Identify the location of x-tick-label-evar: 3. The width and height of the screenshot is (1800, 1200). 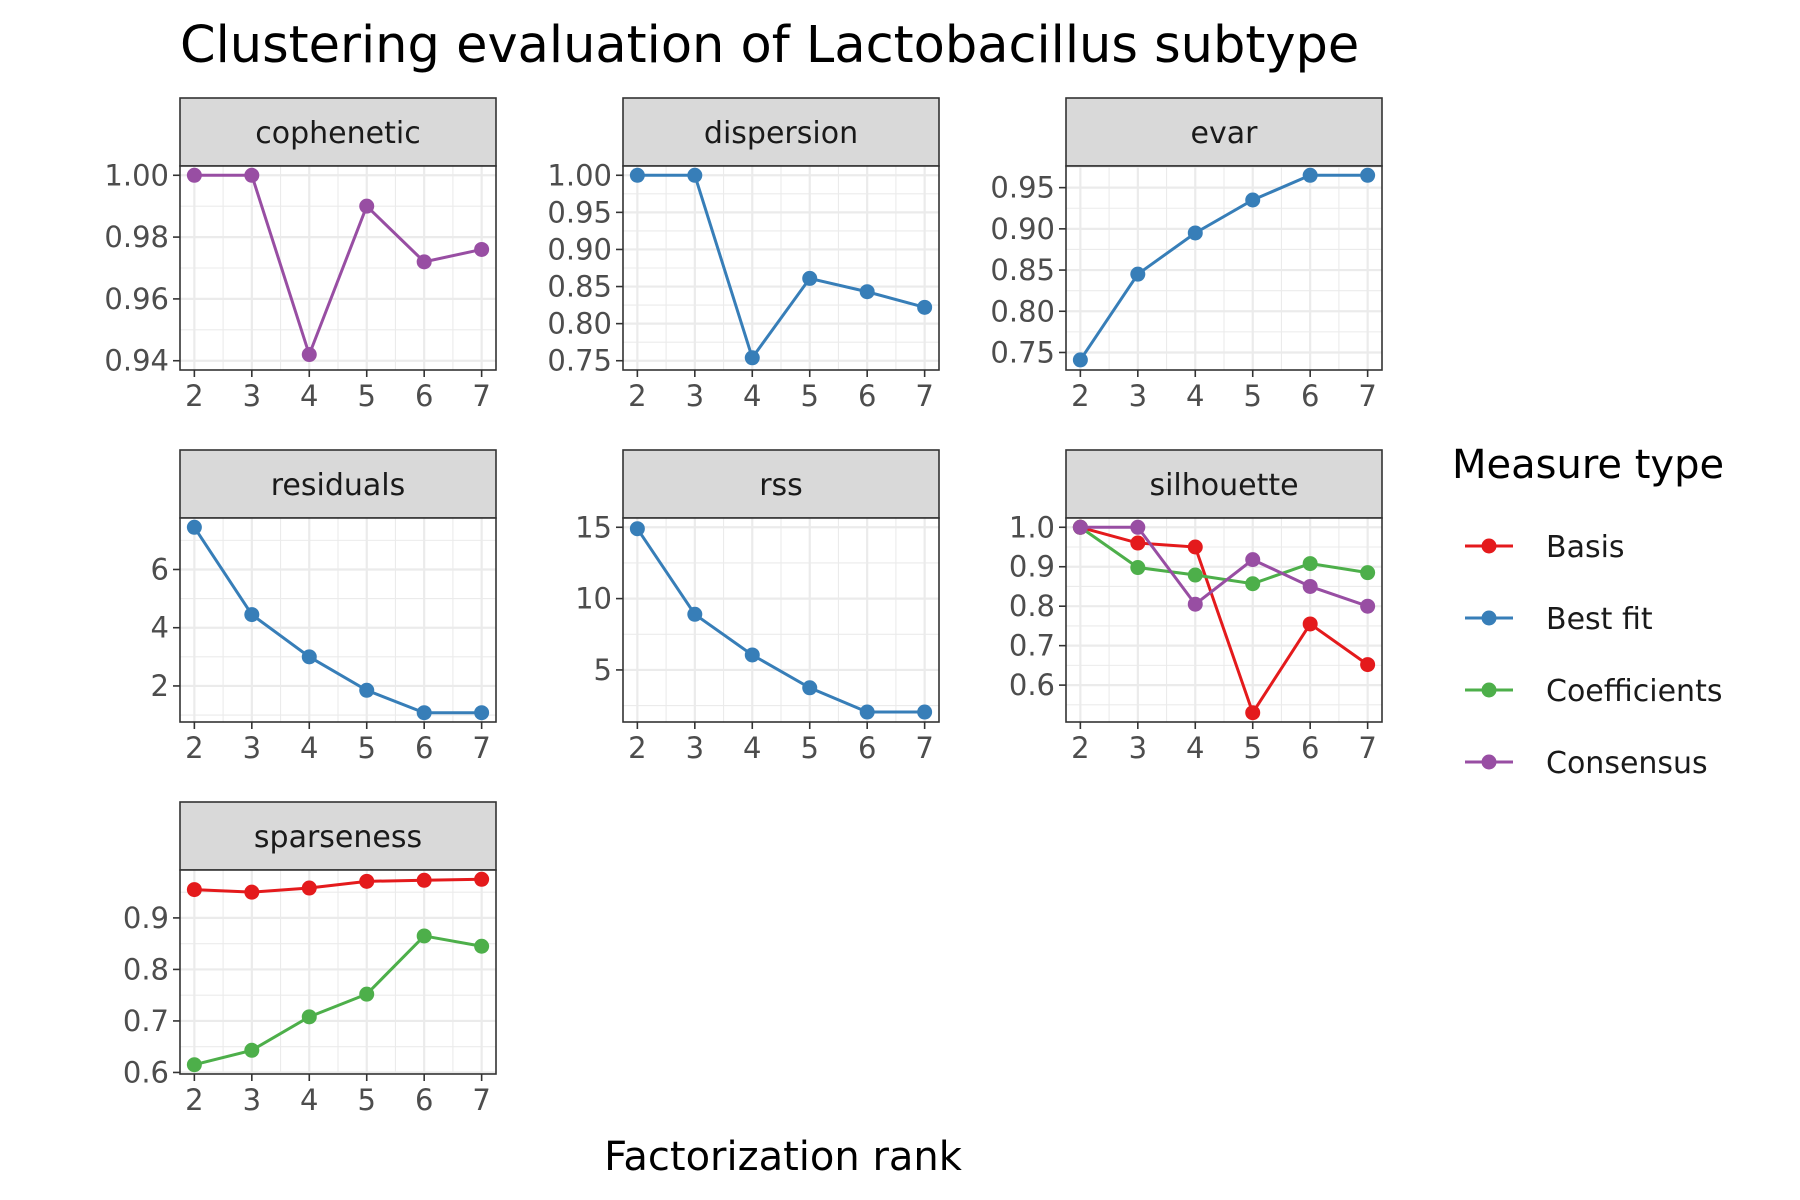
(1138, 396).